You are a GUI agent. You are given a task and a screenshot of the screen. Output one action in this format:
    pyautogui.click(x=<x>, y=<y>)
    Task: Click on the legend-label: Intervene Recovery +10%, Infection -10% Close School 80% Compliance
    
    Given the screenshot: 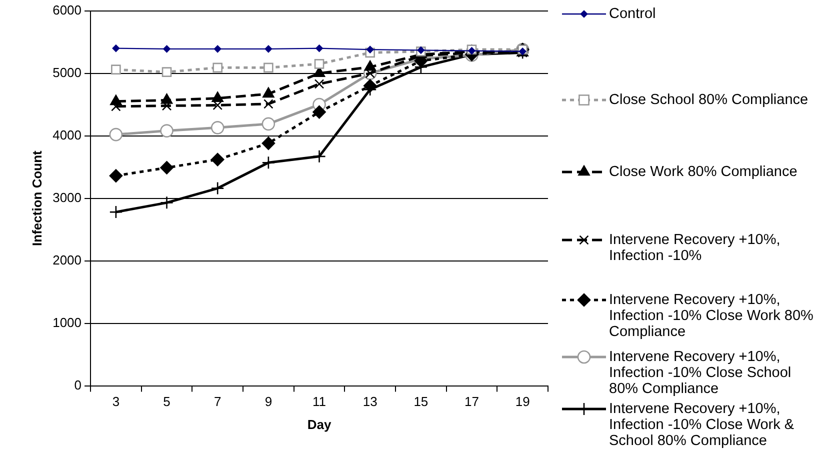 What is the action you would take?
    pyautogui.click(x=700, y=373)
    